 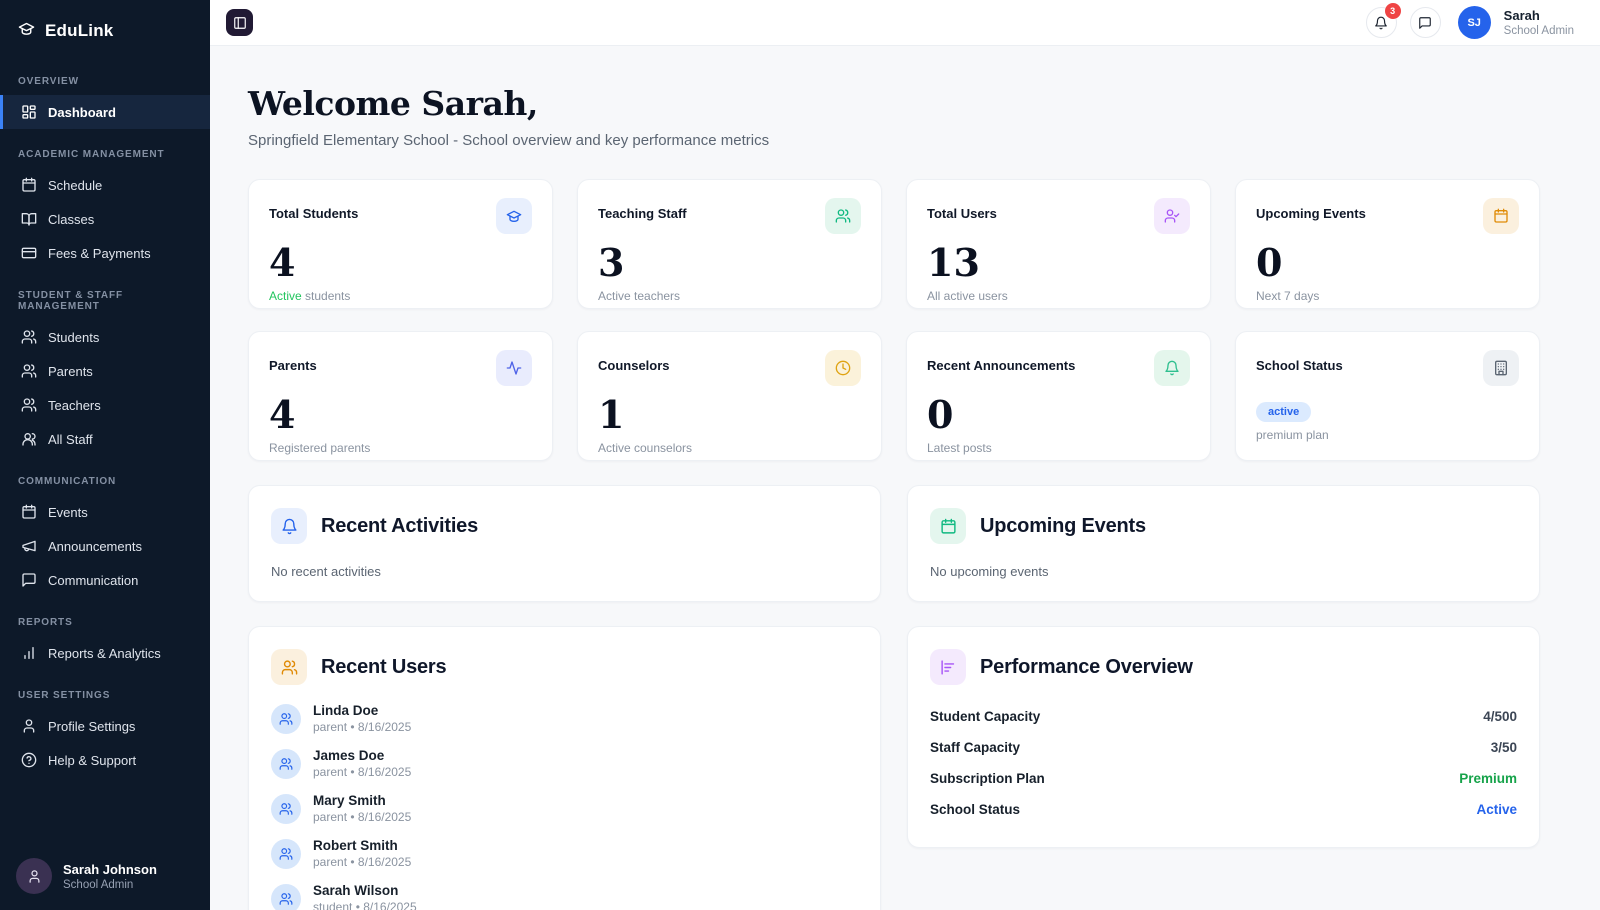 I want to click on sidebar-item-teachers: Teachers, so click(x=105, y=405).